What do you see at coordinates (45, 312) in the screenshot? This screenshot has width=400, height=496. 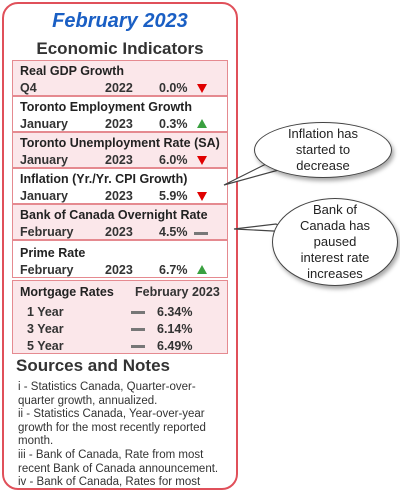 I see `mortgage-term: 1 Year` at bounding box center [45, 312].